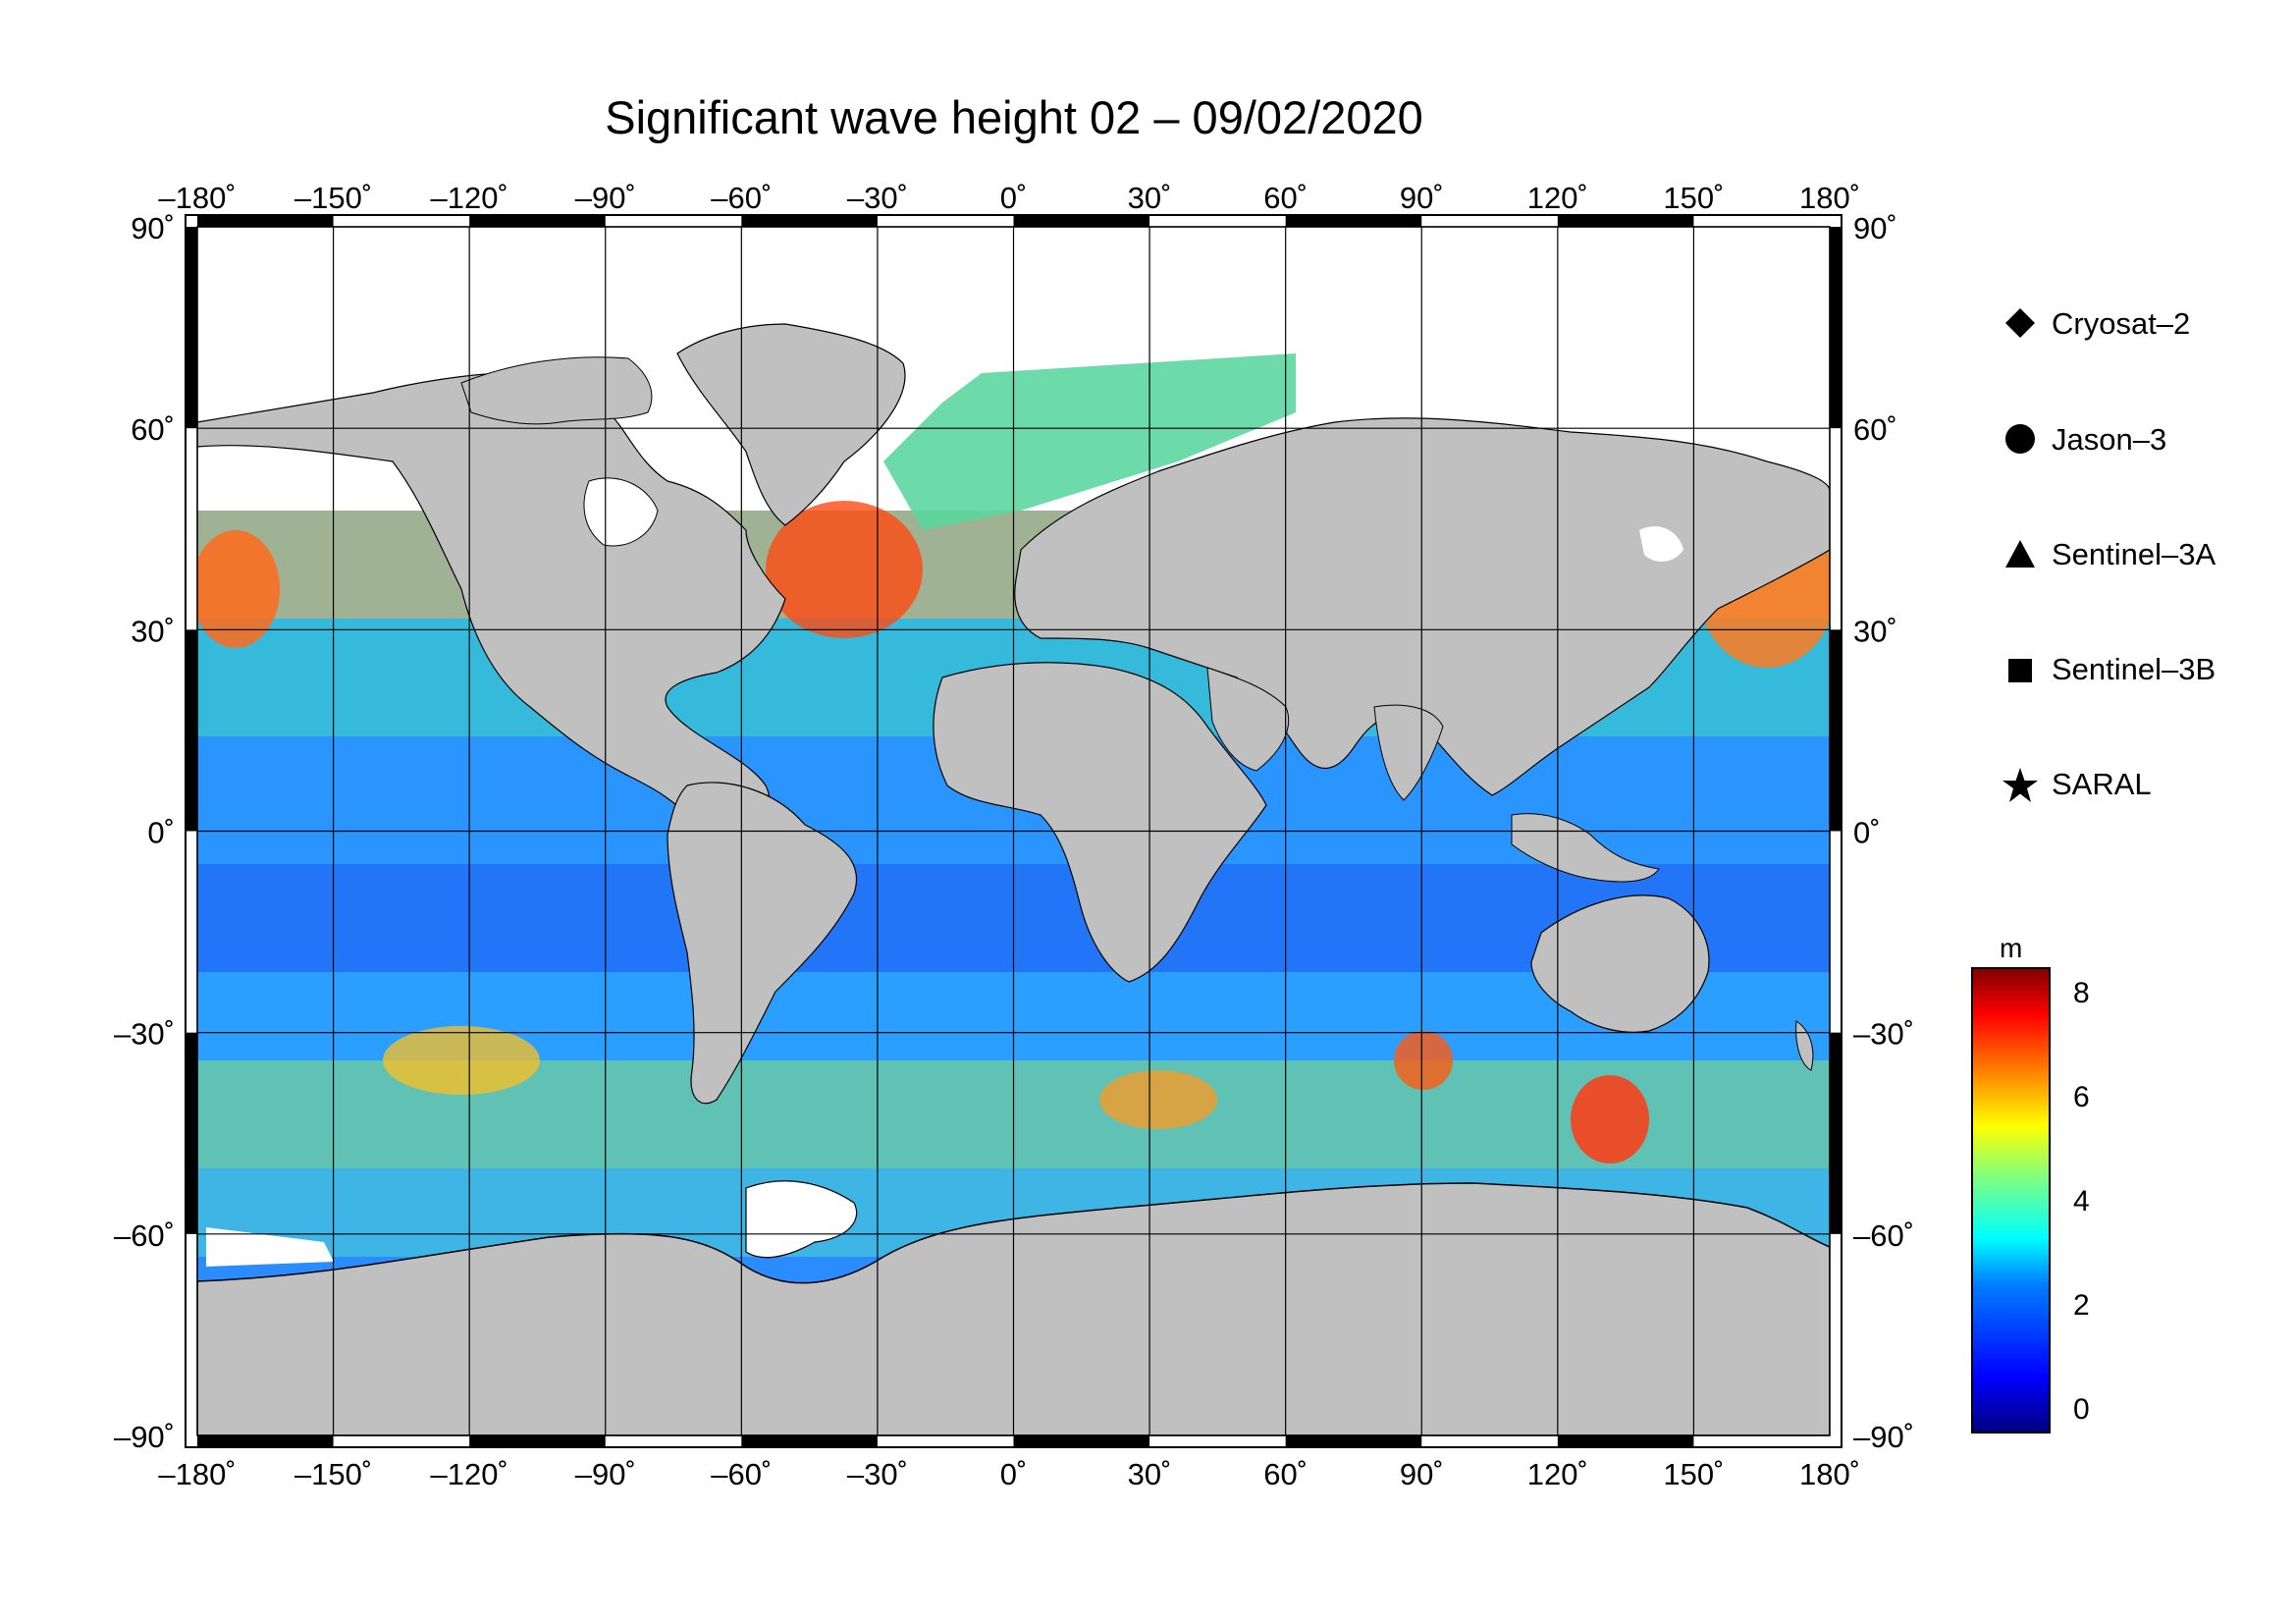  I want to click on colorbar, so click(2011, 1200).